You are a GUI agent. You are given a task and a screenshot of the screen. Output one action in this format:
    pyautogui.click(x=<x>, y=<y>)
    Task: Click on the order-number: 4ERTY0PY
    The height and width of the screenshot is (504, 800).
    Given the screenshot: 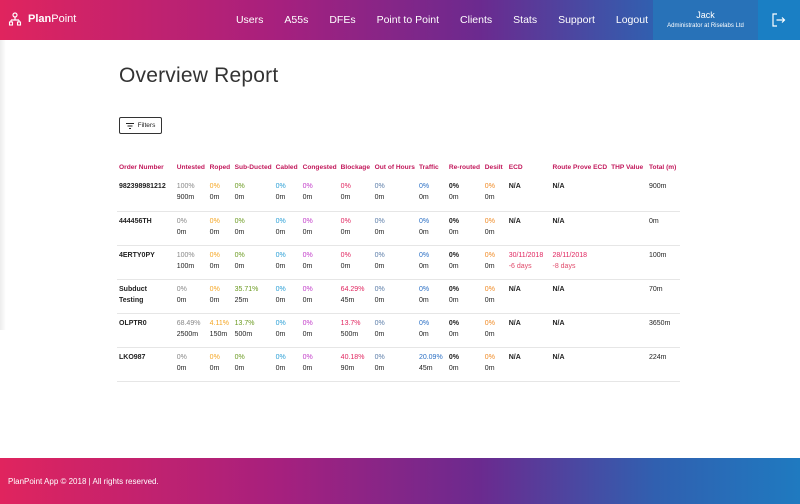 What is the action you would take?
    pyautogui.click(x=137, y=255)
    